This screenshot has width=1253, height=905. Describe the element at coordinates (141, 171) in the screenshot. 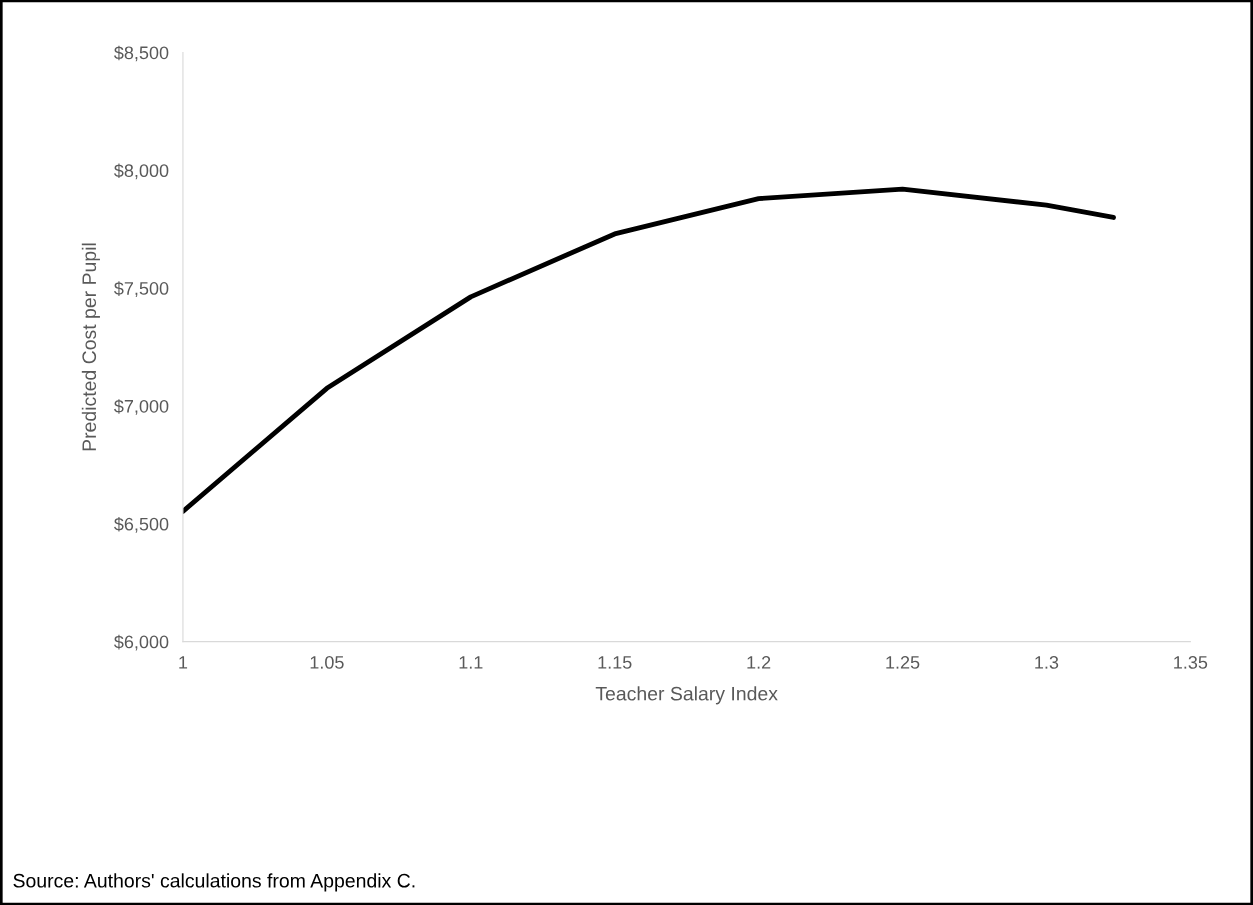

I see `y-tick-label: $8,000` at that location.